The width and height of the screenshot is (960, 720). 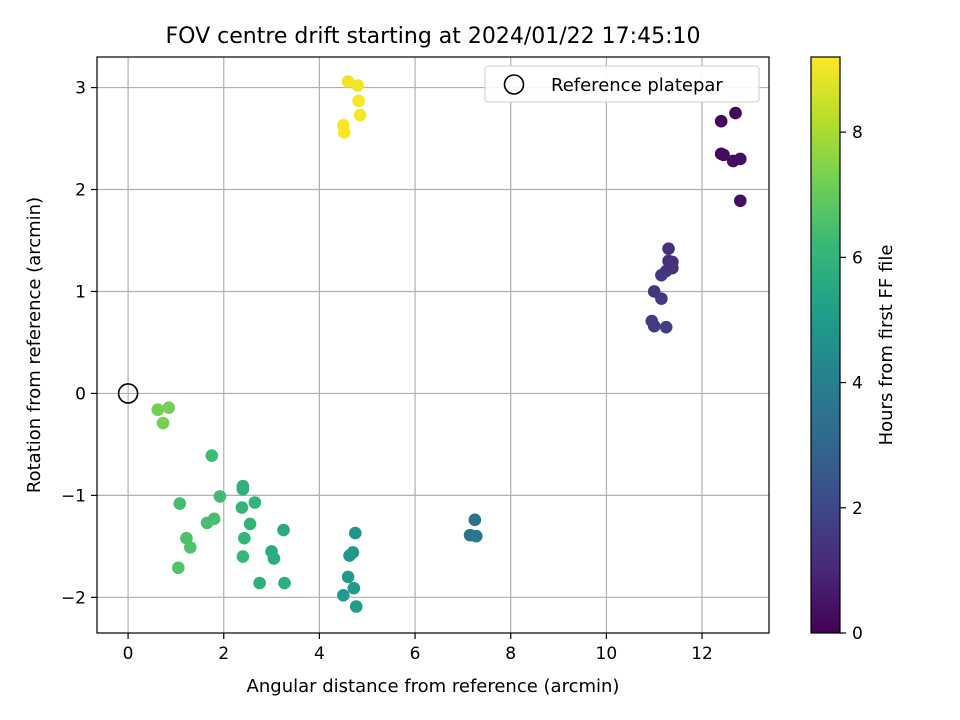 What do you see at coordinates (128, 393) in the screenshot?
I see `reference-platepar-marker` at bounding box center [128, 393].